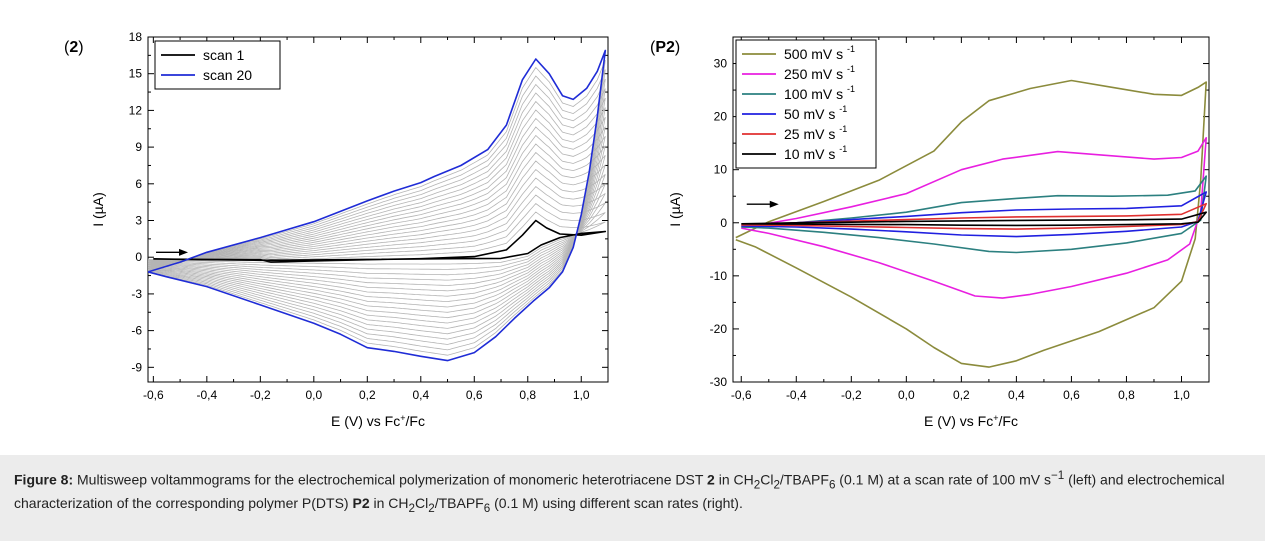 This screenshot has width=1265, height=541. I want to click on caption-superscript: −1, so click(1057, 475).